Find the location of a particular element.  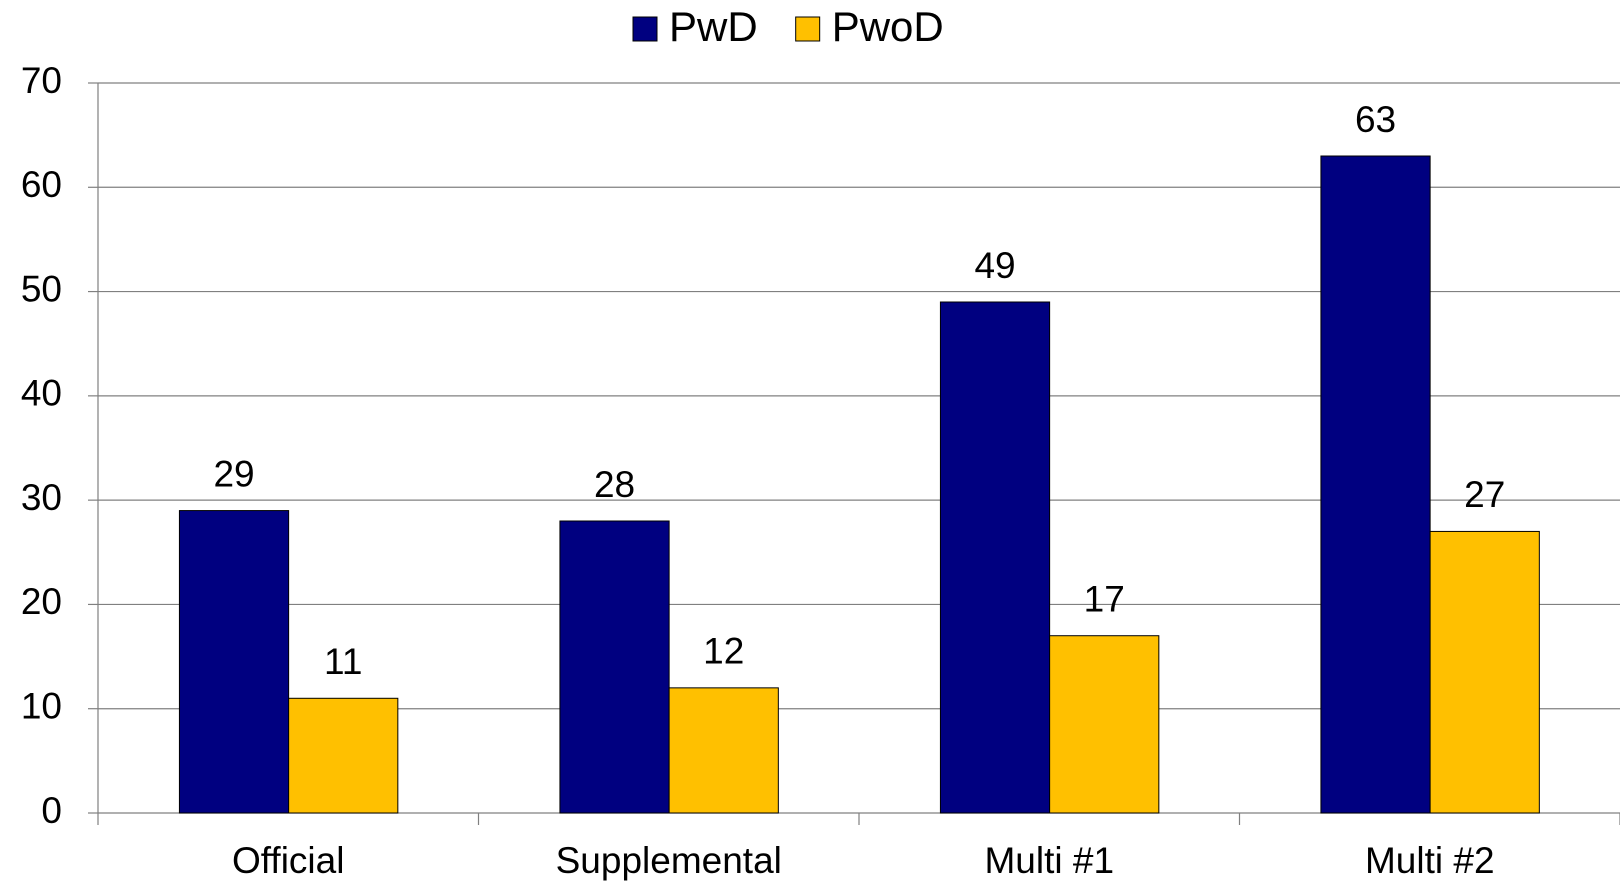

legend-label: PwD is located at coordinates (713, 26).